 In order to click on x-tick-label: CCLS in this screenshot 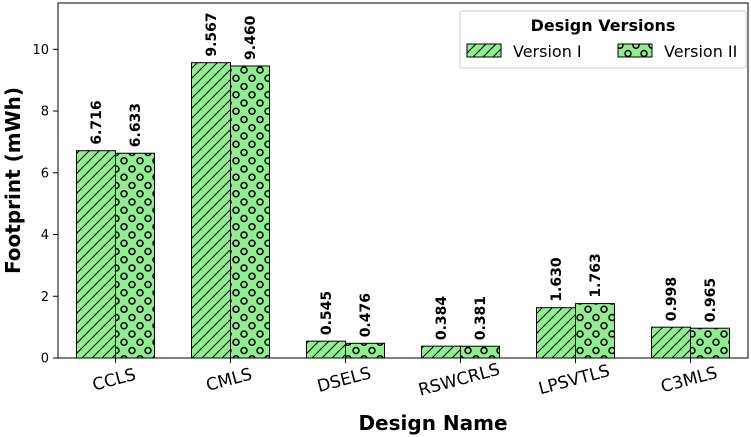, I will do `click(114, 380)`.